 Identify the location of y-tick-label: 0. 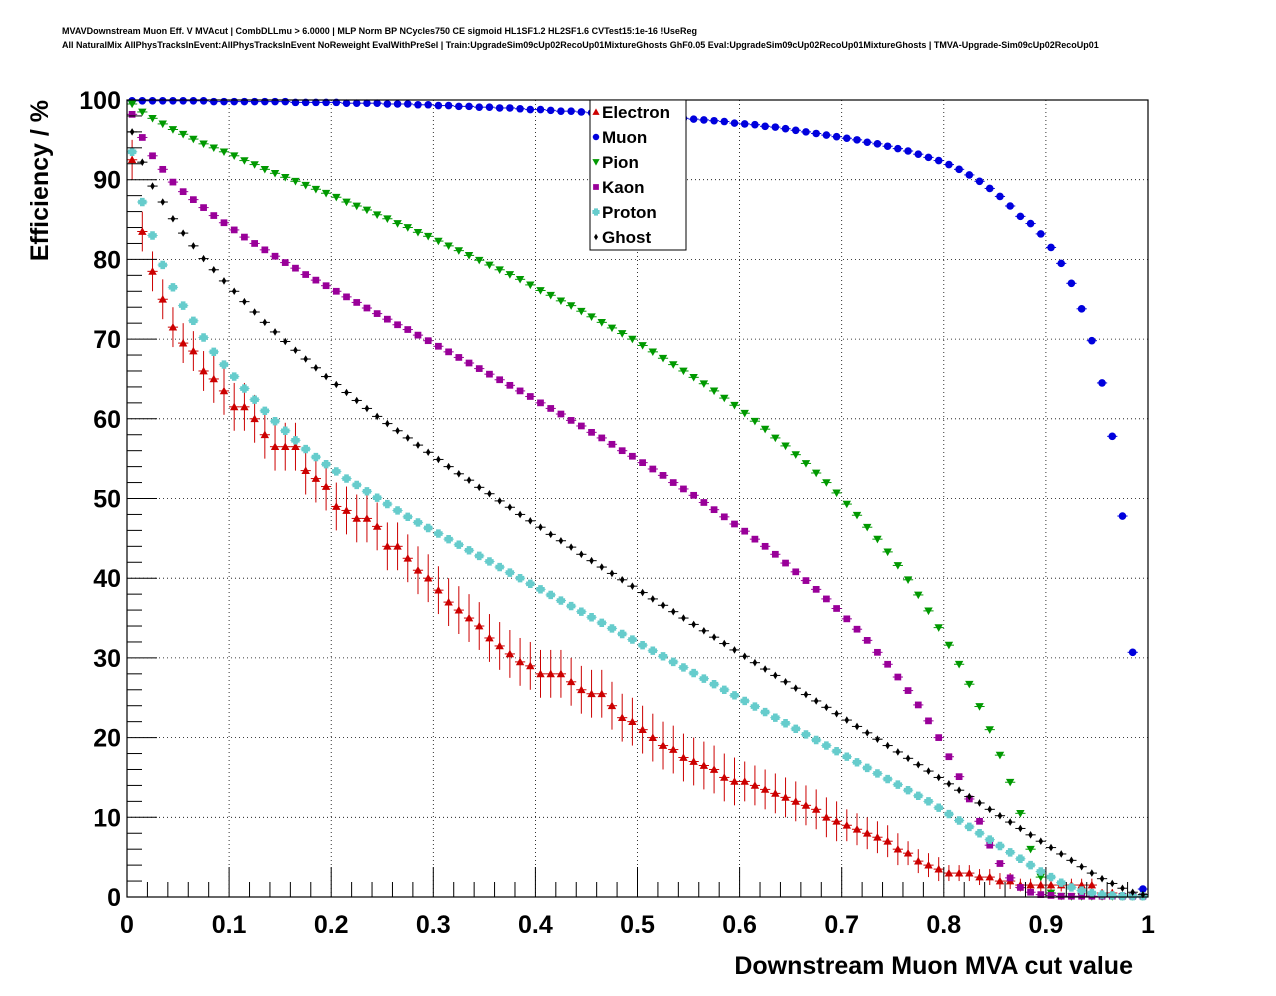
(114, 898).